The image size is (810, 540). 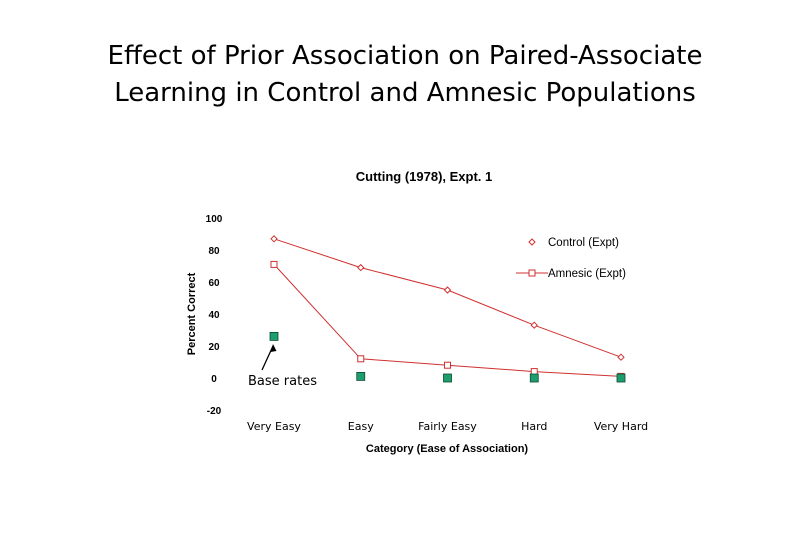 I want to click on x-tick-label: Hard, so click(x=534, y=426).